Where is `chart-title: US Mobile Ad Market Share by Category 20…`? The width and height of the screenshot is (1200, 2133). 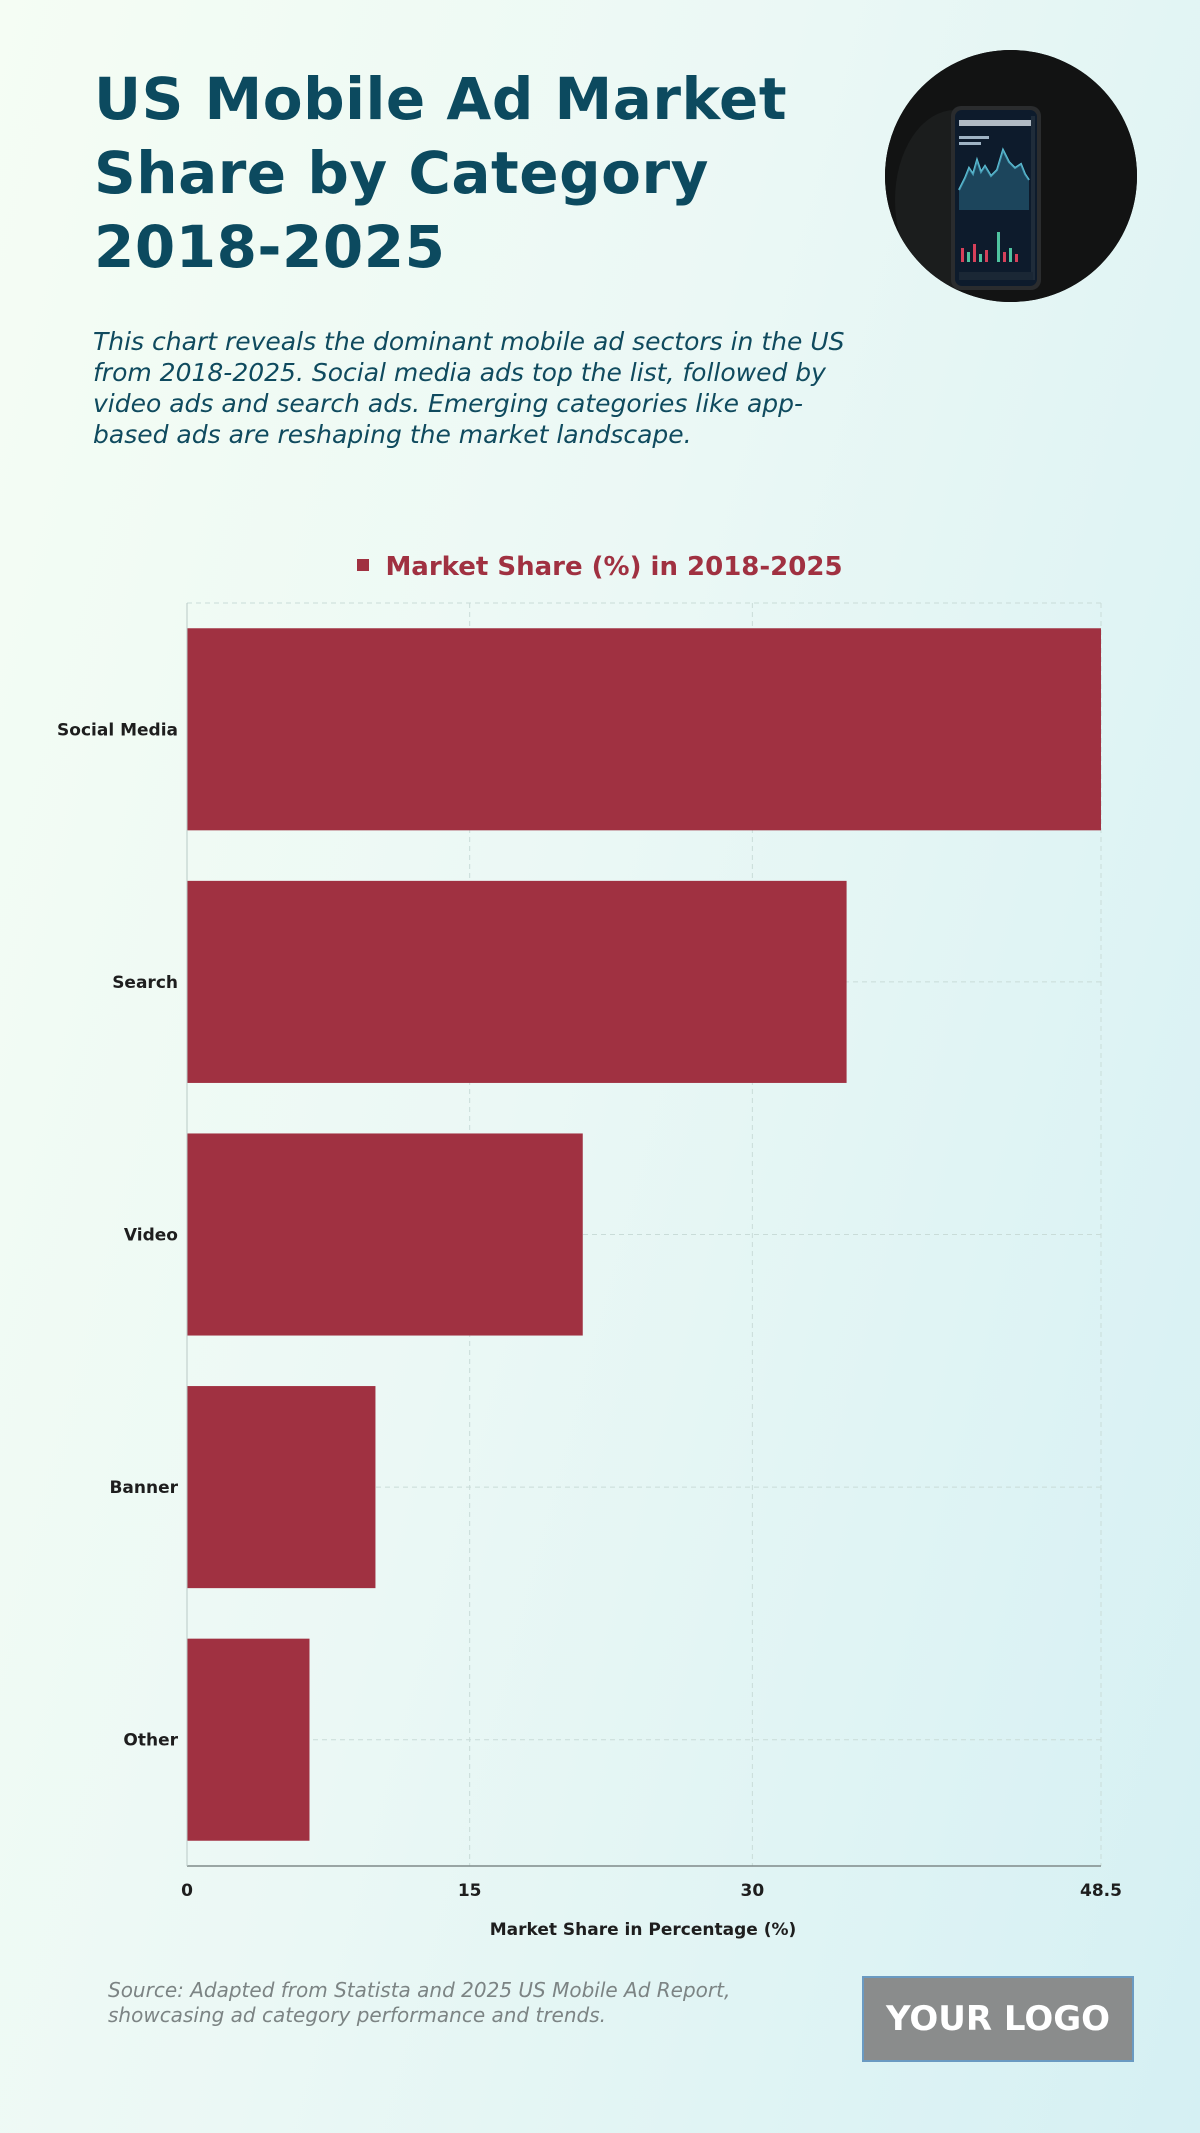 chart-title: US Mobile Ad Market Share by Category 20… is located at coordinates (441, 173).